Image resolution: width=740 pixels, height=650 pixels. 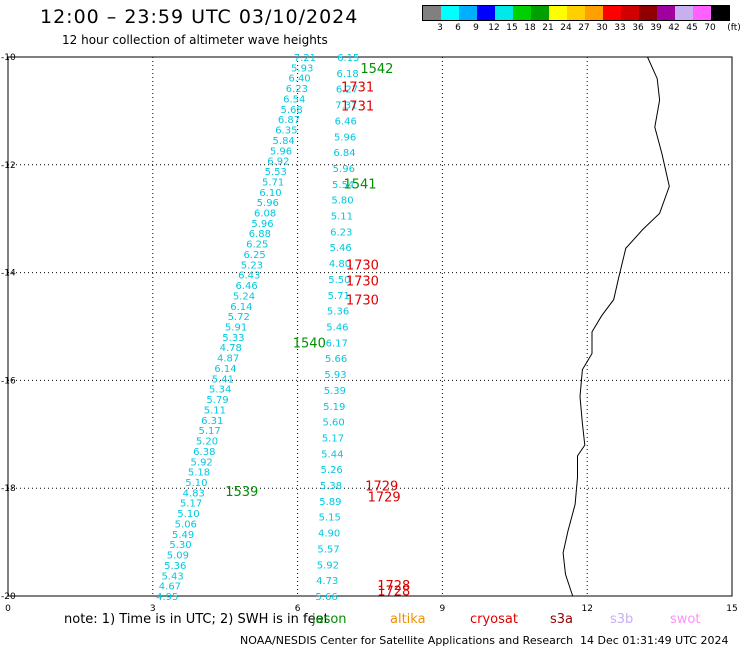 I want to click on wave-height-value: 6.31, so click(x=212, y=421).